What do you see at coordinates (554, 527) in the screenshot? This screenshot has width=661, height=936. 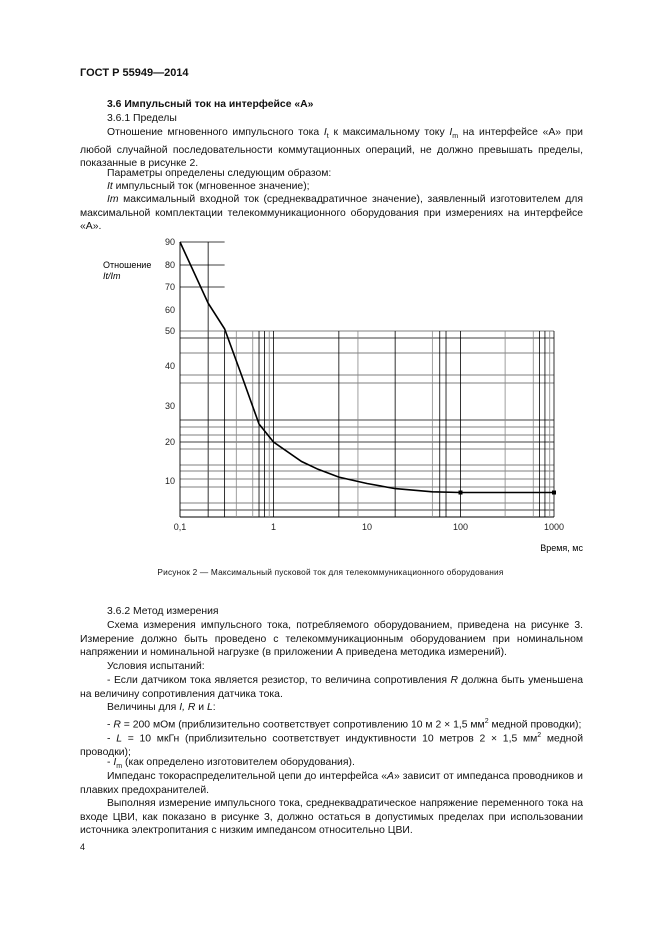 I see `x-tick-label: 1000` at bounding box center [554, 527].